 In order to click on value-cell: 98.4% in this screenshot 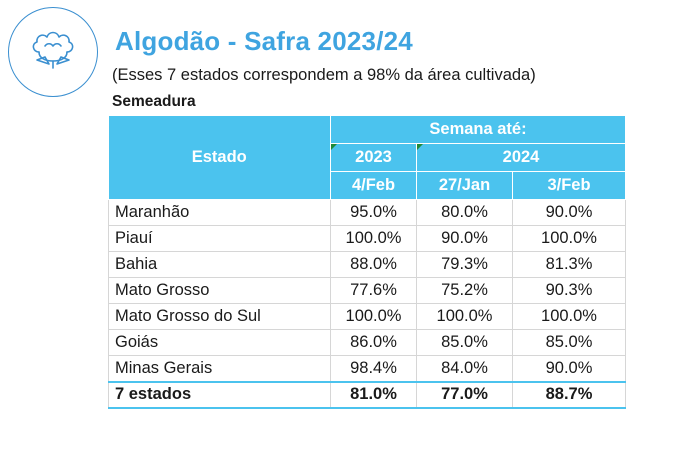, I will do `click(373, 368)`.